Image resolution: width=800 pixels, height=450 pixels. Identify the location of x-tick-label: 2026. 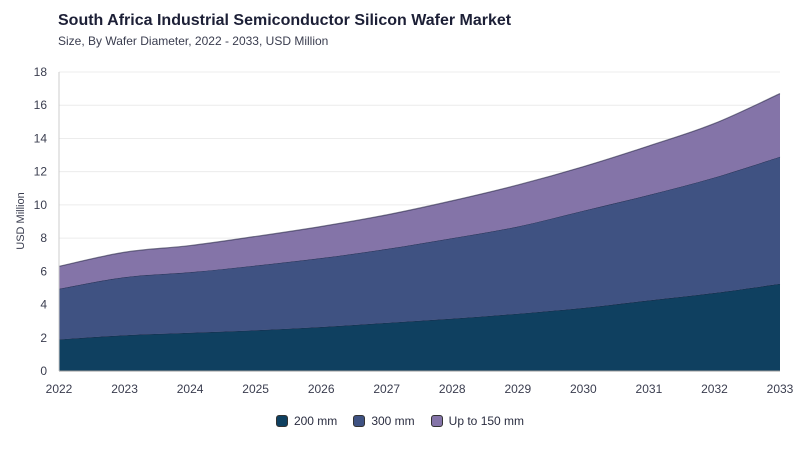
(321, 389).